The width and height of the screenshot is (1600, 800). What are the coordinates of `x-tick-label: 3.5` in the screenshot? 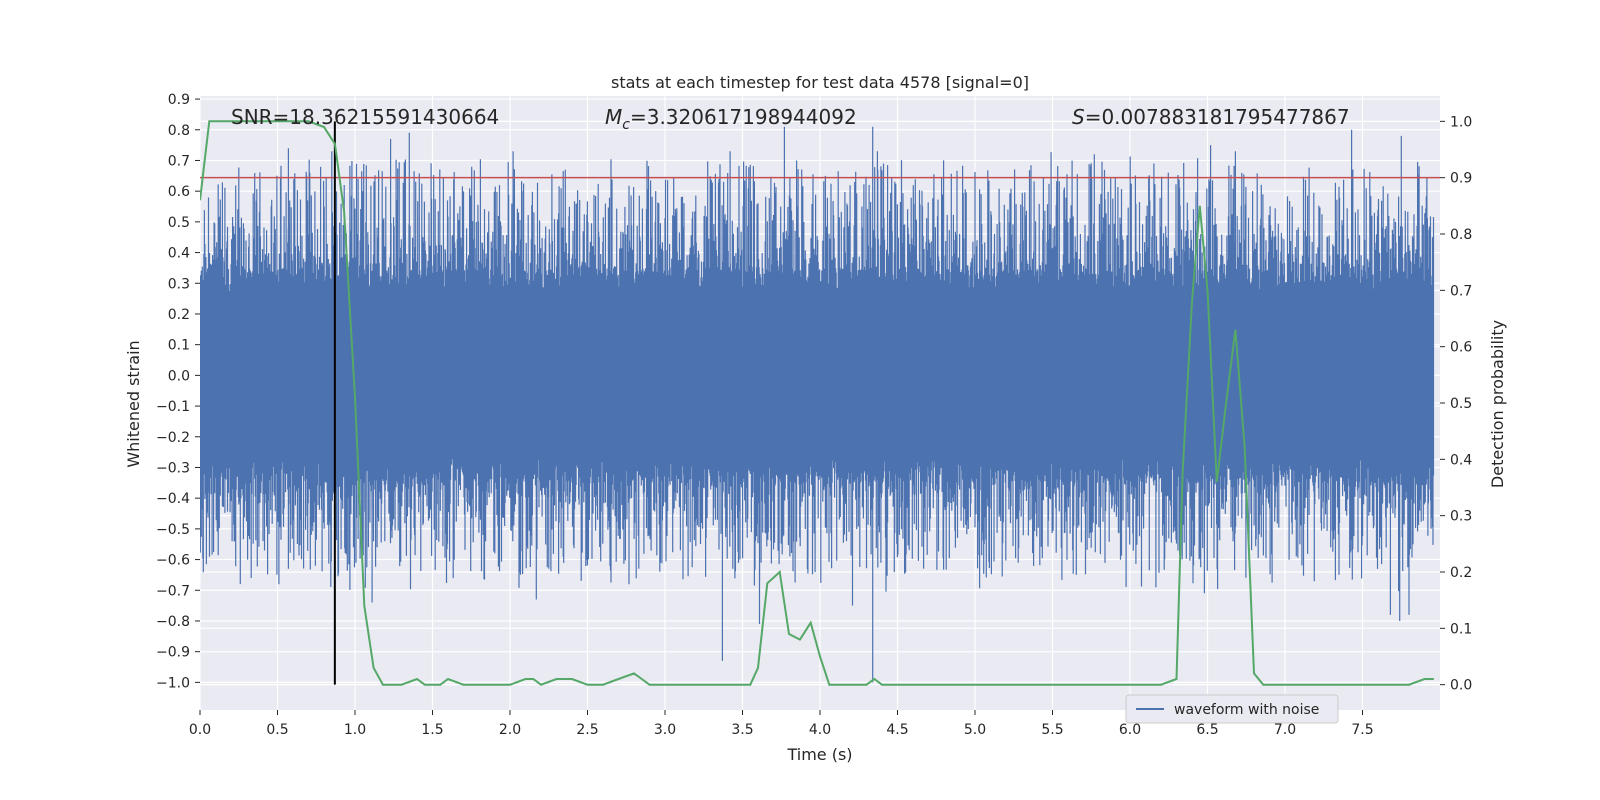 It's located at (742, 730).